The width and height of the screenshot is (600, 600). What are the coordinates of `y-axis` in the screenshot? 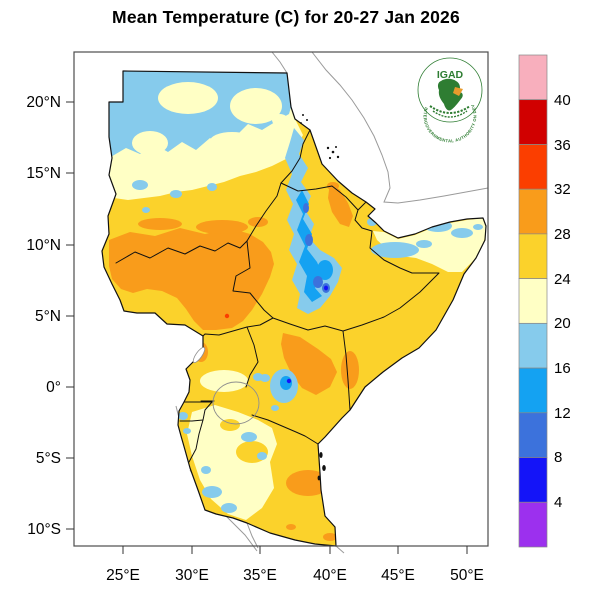 It's located at (70, 315).